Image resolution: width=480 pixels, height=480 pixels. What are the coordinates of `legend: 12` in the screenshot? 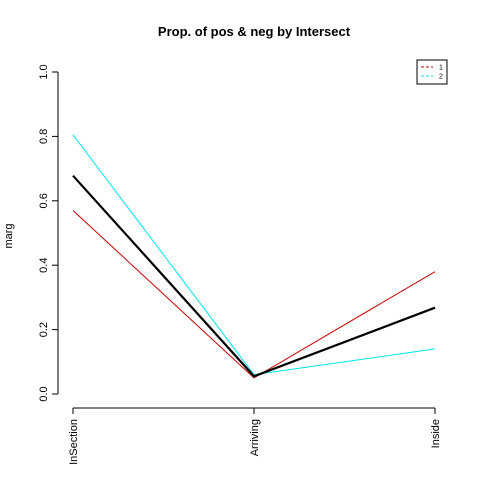 It's located at (432, 72).